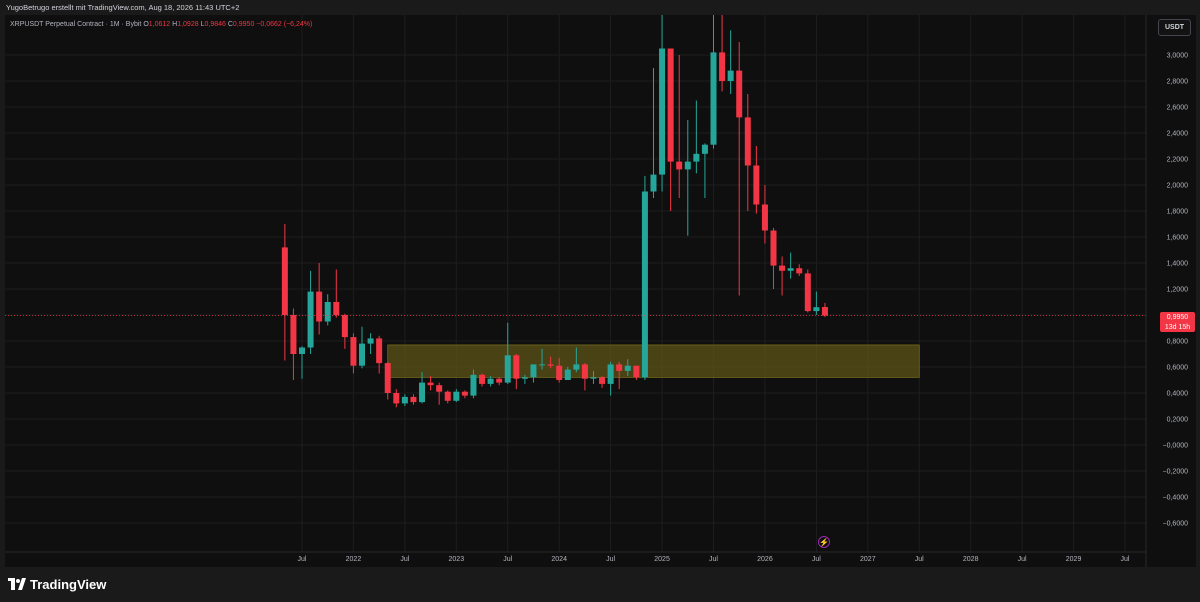  Describe the element at coordinates (662, 559) in the screenshot. I see `x-tick-label: 2025` at that location.